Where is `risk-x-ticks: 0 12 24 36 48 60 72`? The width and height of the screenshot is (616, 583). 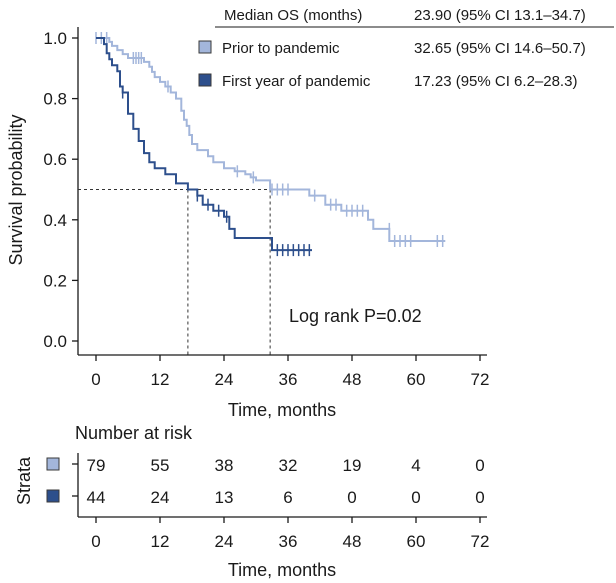
risk-x-ticks: 0 12 24 36 48 60 72 is located at coordinates (290, 534).